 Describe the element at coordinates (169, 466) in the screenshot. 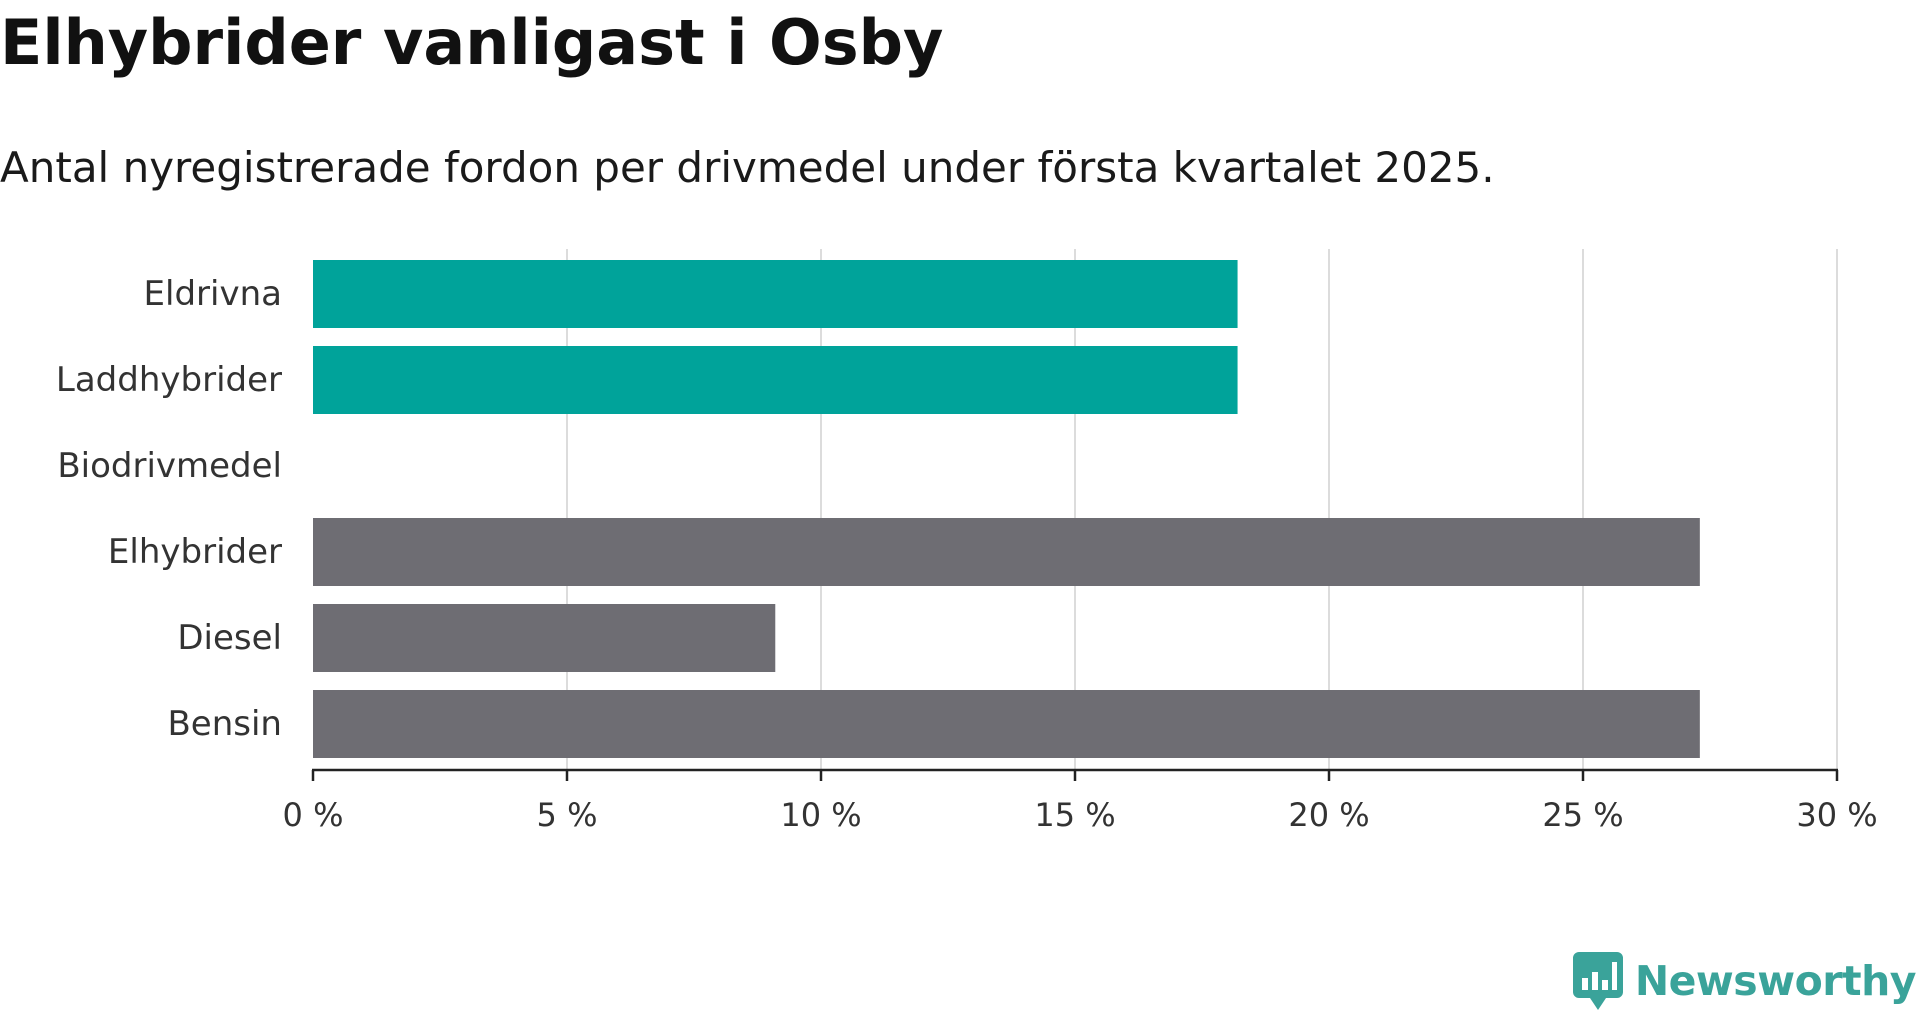

I see `category-label: Biodrivmedel` at that location.